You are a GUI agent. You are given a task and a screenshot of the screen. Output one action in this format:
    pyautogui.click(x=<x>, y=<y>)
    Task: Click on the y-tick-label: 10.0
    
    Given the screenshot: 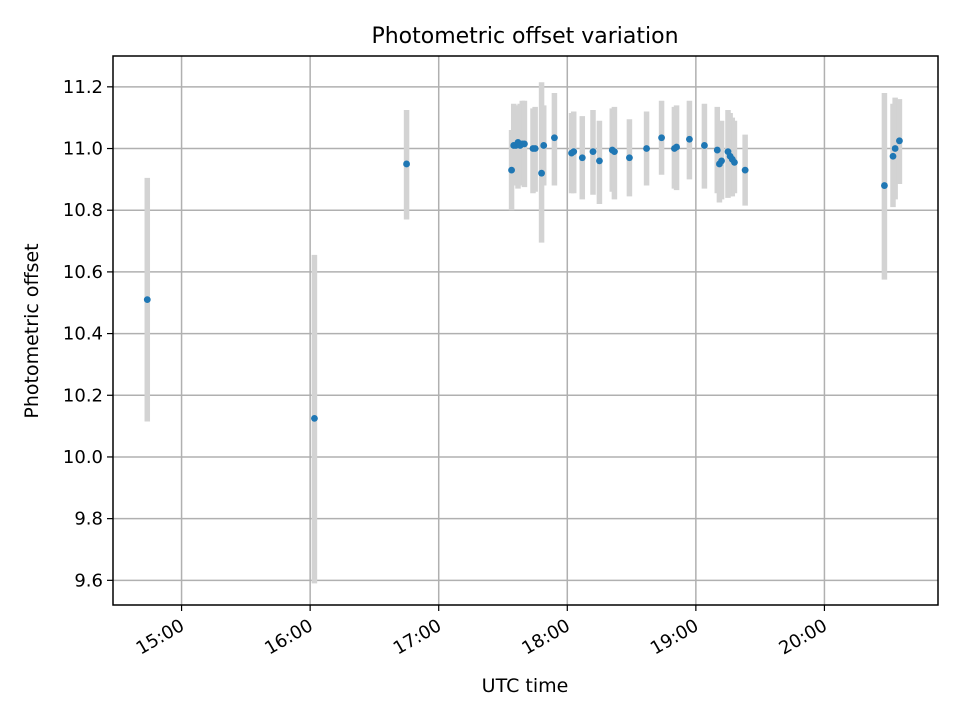 What is the action you would take?
    pyautogui.click(x=83, y=457)
    